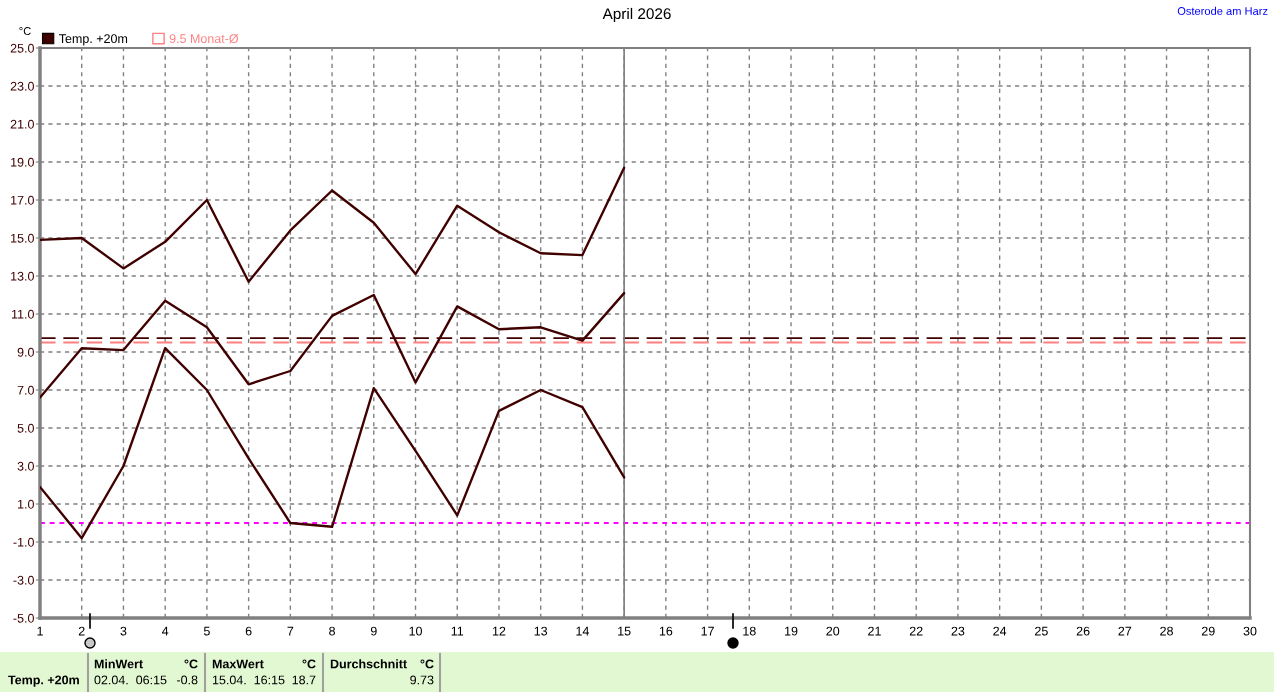 This screenshot has width=1274, height=692. Describe the element at coordinates (22, 162) in the screenshot. I see `y-tick-label: 19.0` at that location.